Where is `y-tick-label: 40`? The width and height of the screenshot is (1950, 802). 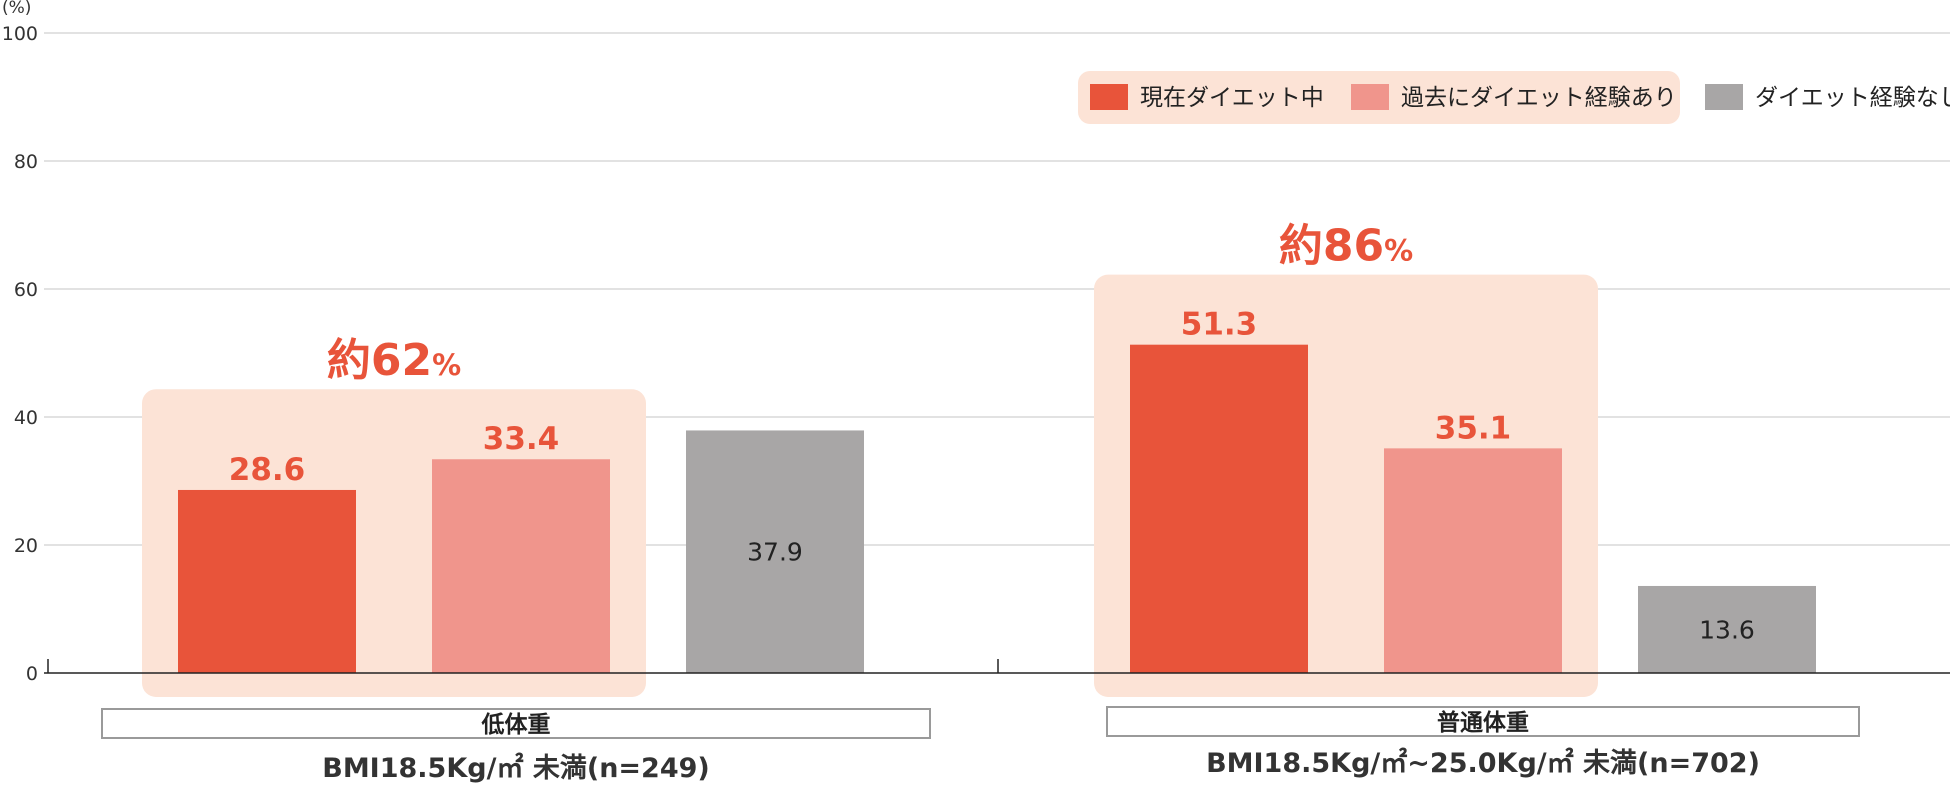
y-tick-label: 40 is located at coordinates (26, 418).